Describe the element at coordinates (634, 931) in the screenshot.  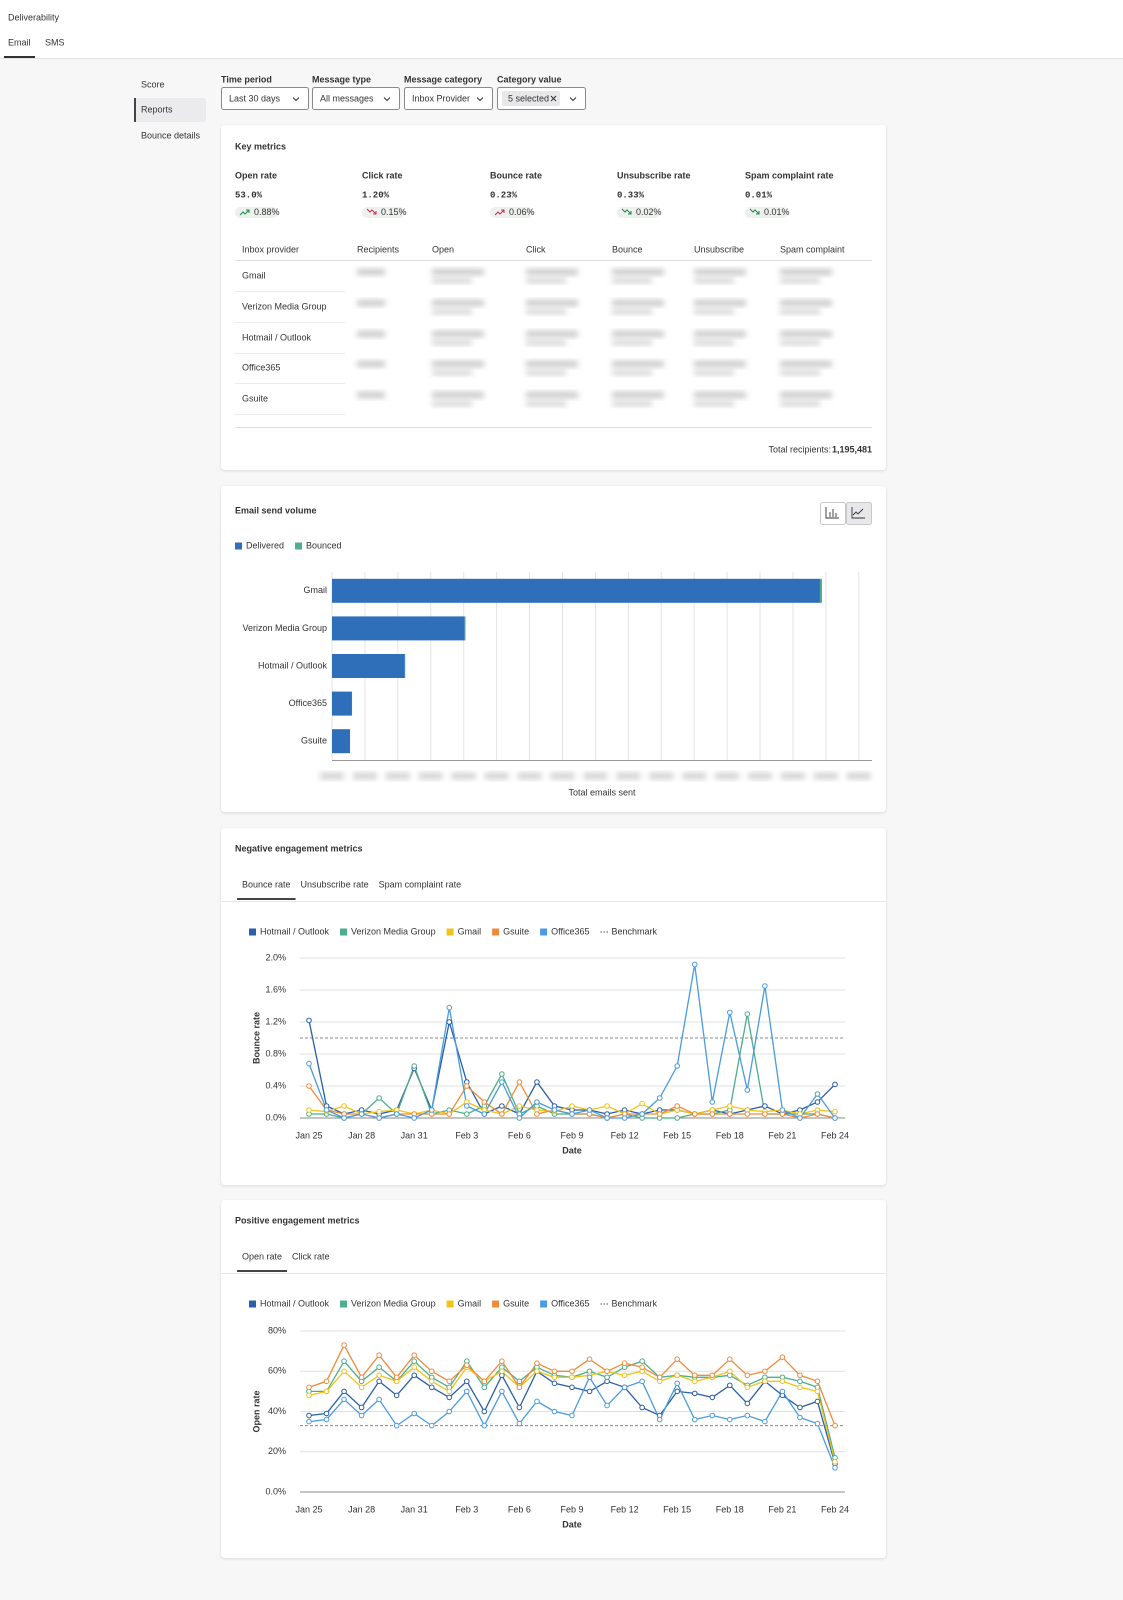
I see `legend-label: Benchmark` at that location.